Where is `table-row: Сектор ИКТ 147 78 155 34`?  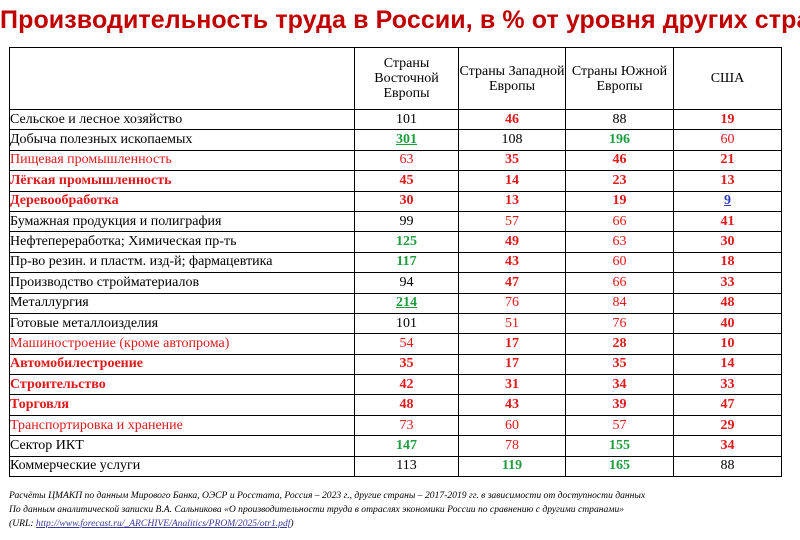 table-row: Сектор ИКТ 147 78 155 34 is located at coordinates (395, 446).